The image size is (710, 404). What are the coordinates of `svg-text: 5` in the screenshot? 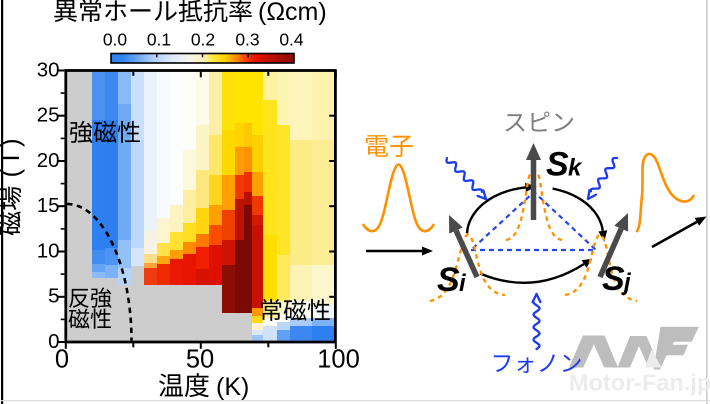 It's located at (53, 296).